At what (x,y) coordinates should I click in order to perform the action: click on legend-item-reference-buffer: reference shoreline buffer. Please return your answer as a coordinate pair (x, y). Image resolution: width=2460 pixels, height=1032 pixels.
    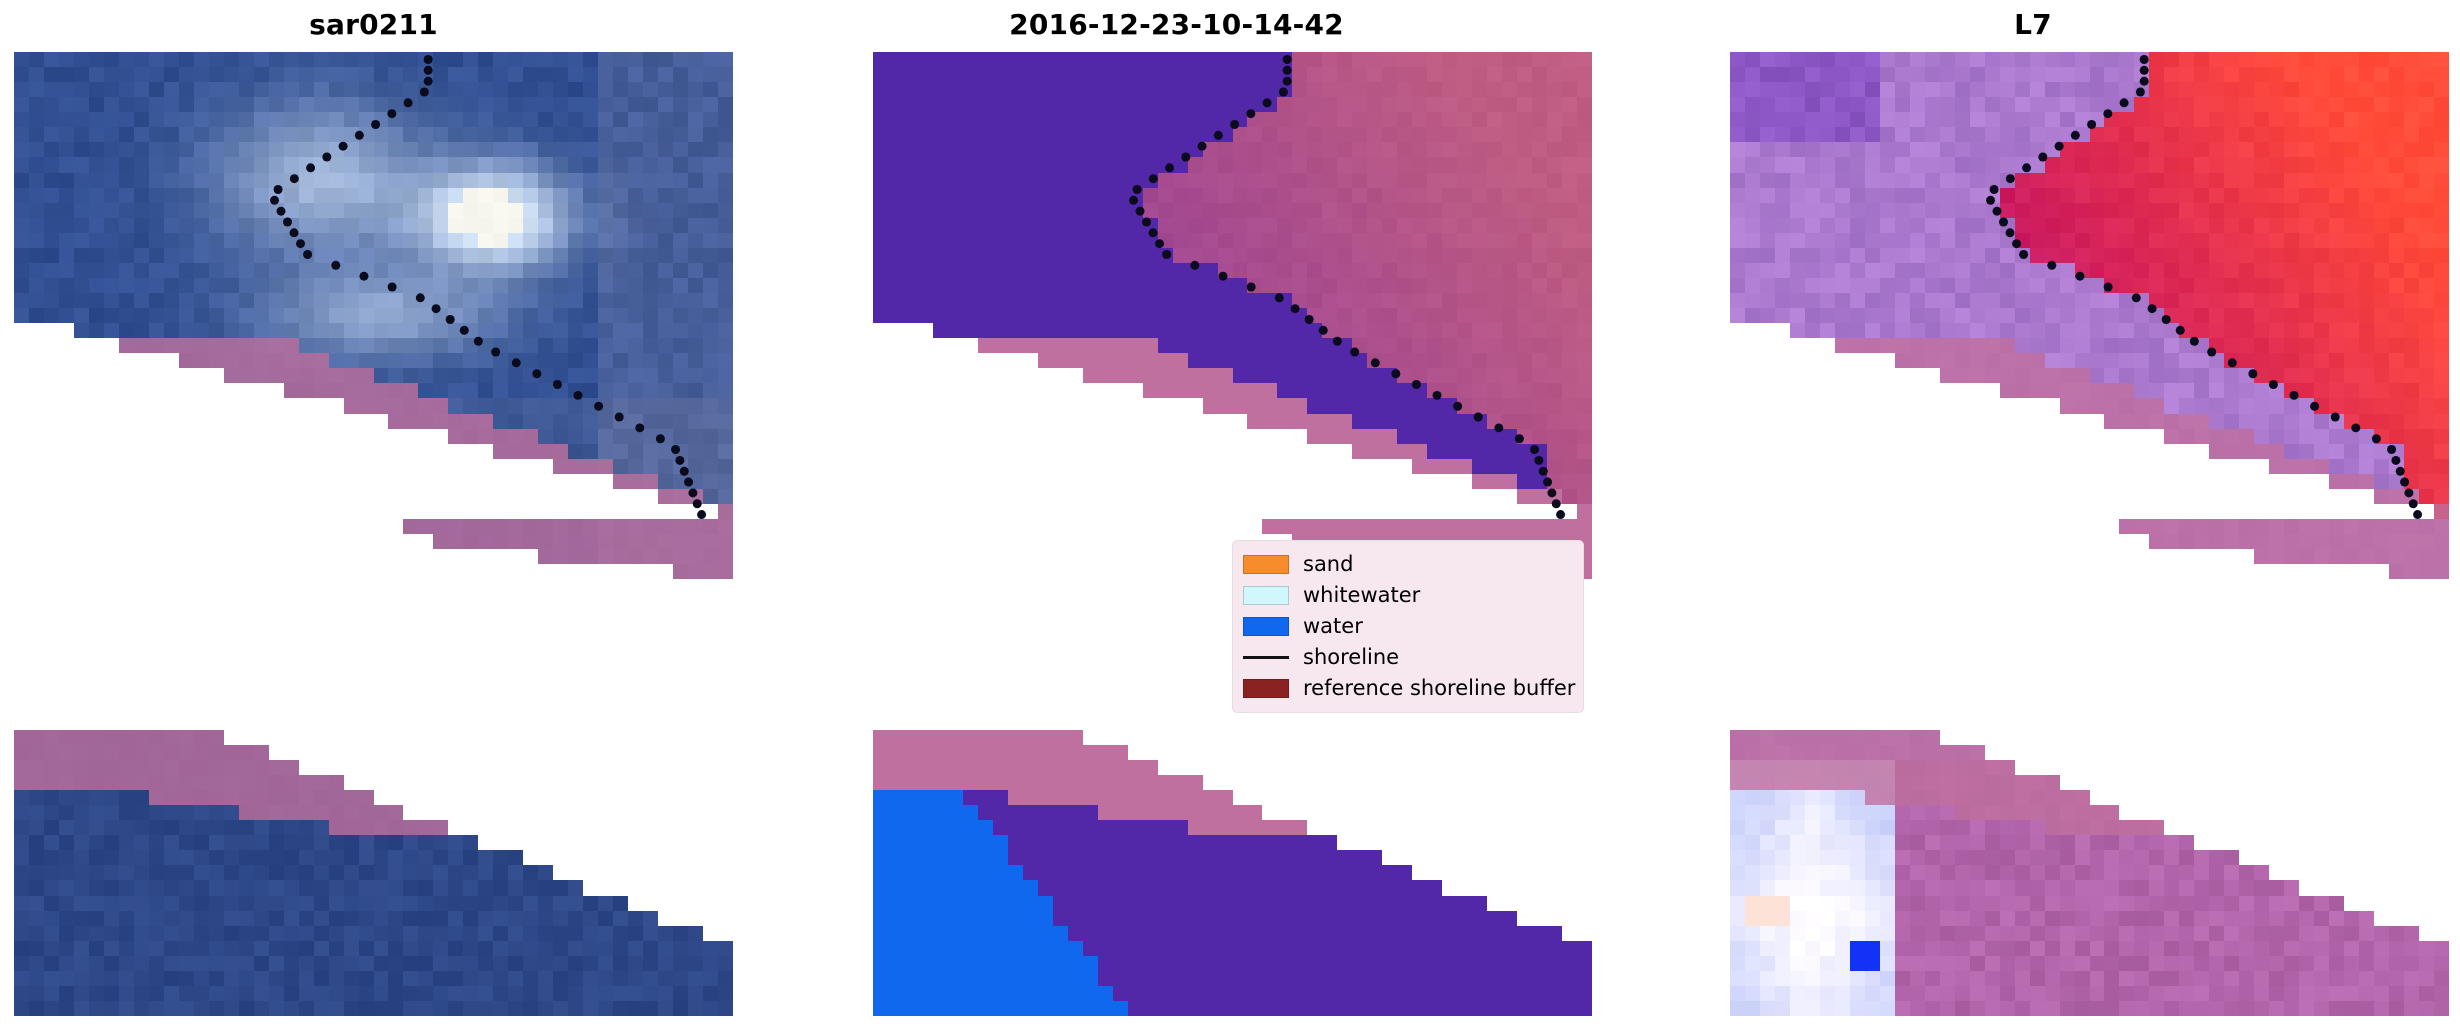
    Looking at the image, I should click on (1409, 688).